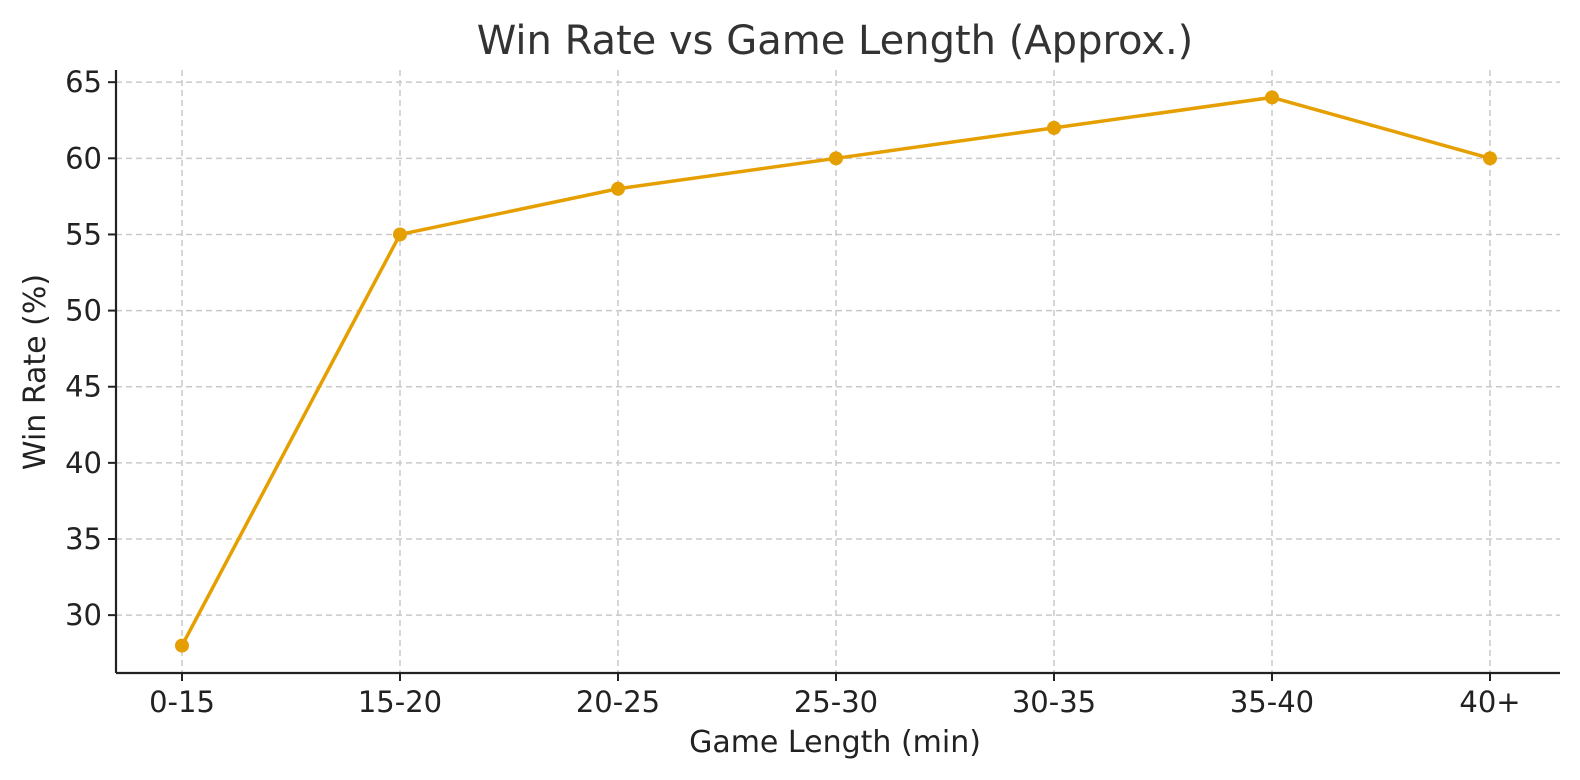  What do you see at coordinates (83, 615) in the screenshot?
I see `y-tick-label: 30` at bounding box center [83, 615].